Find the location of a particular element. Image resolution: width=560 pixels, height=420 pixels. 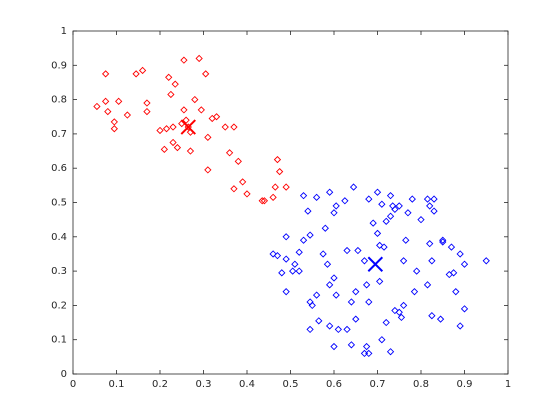

x-tick-label: 0.1 is located at coordinates (117, 384).